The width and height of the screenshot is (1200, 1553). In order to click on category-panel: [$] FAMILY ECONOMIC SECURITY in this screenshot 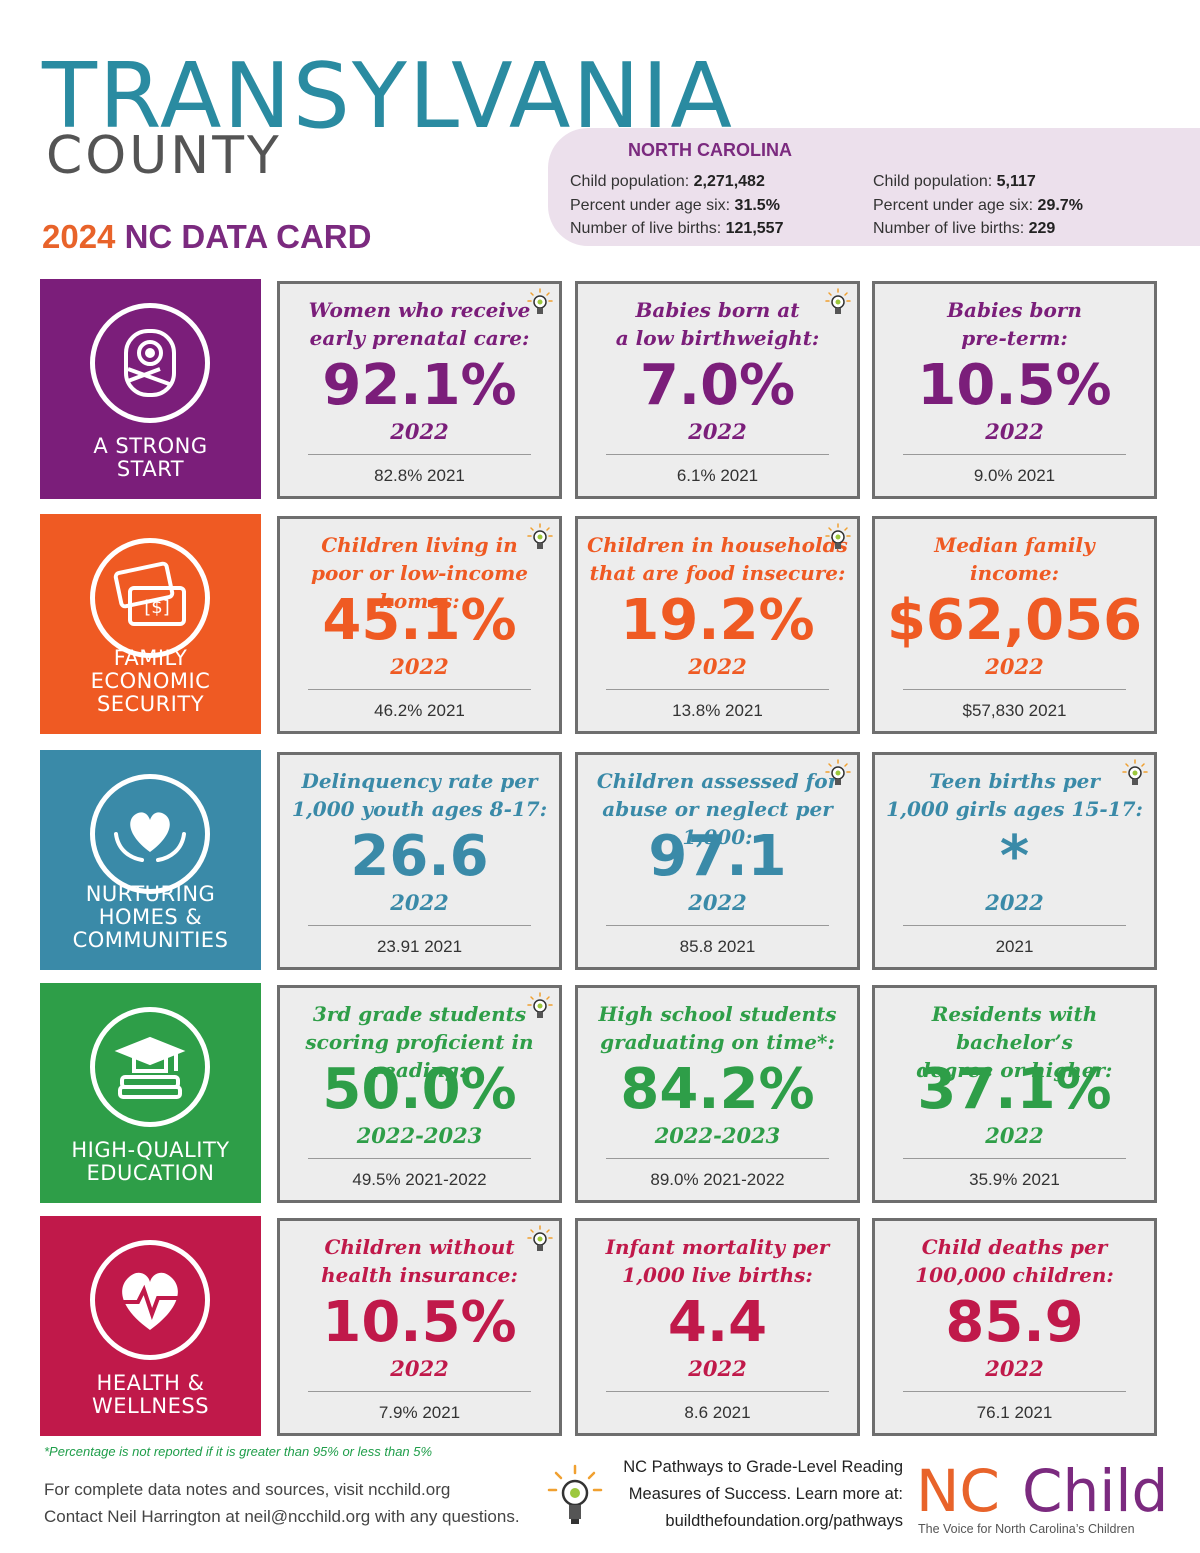, I will do `click(150, 624)`.